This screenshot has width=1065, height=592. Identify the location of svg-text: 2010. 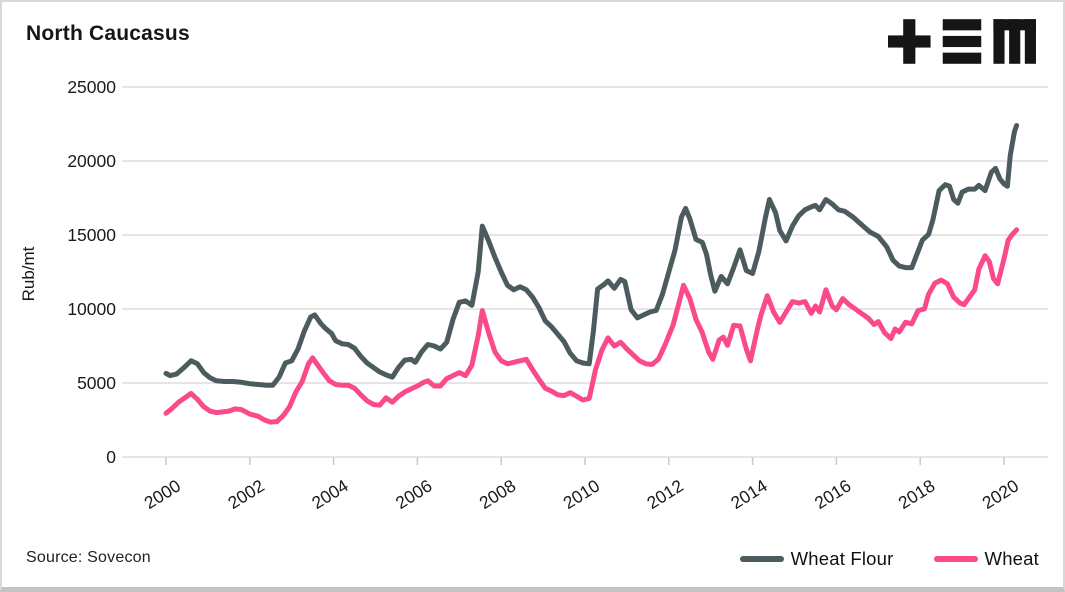
(582, 494).